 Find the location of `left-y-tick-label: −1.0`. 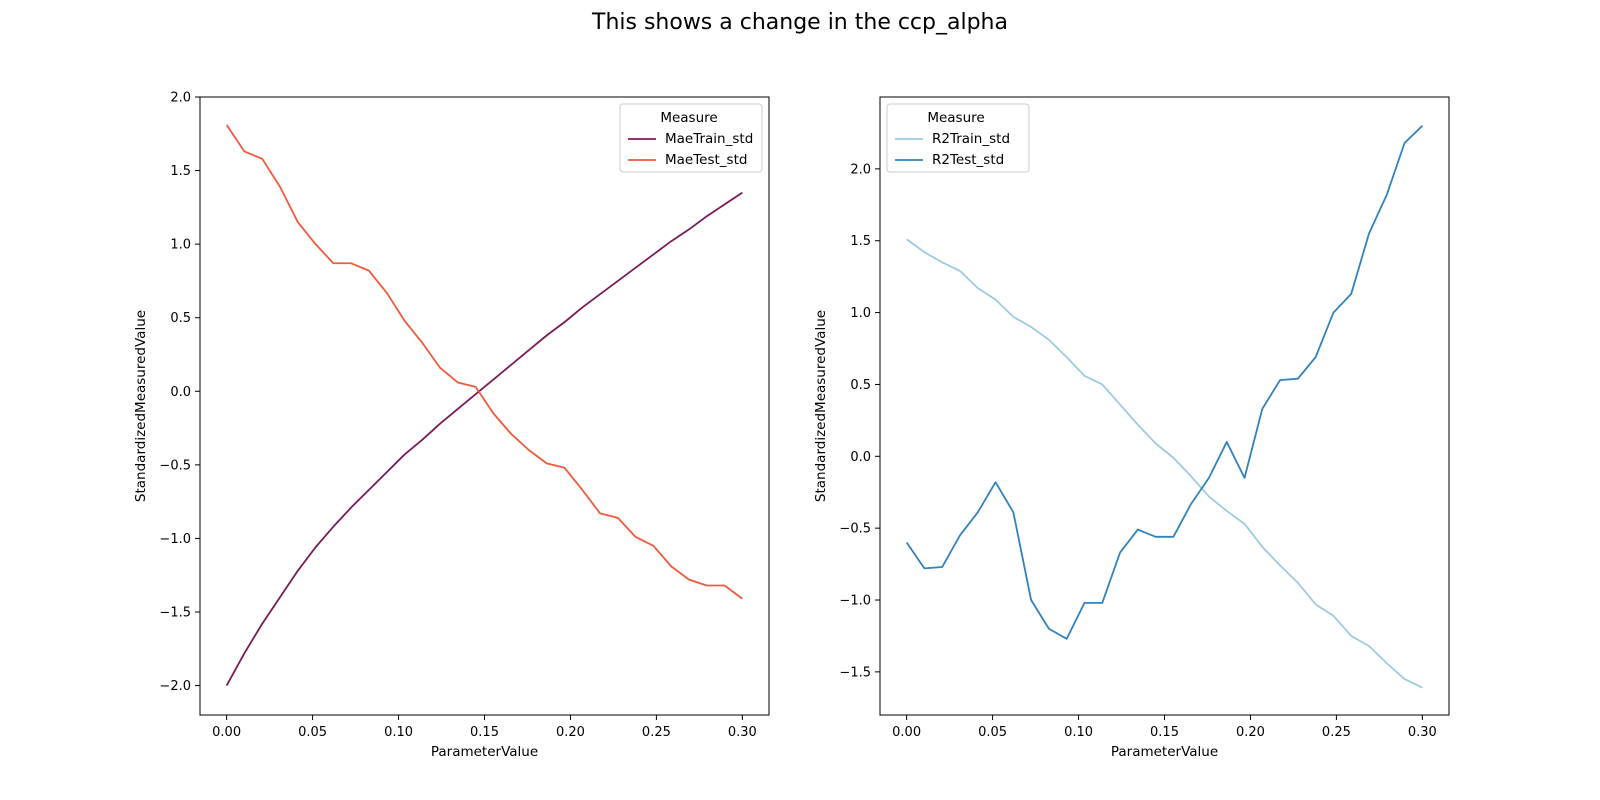

left-y-tick-label: −1.0 is located at coordinates (175, 539).